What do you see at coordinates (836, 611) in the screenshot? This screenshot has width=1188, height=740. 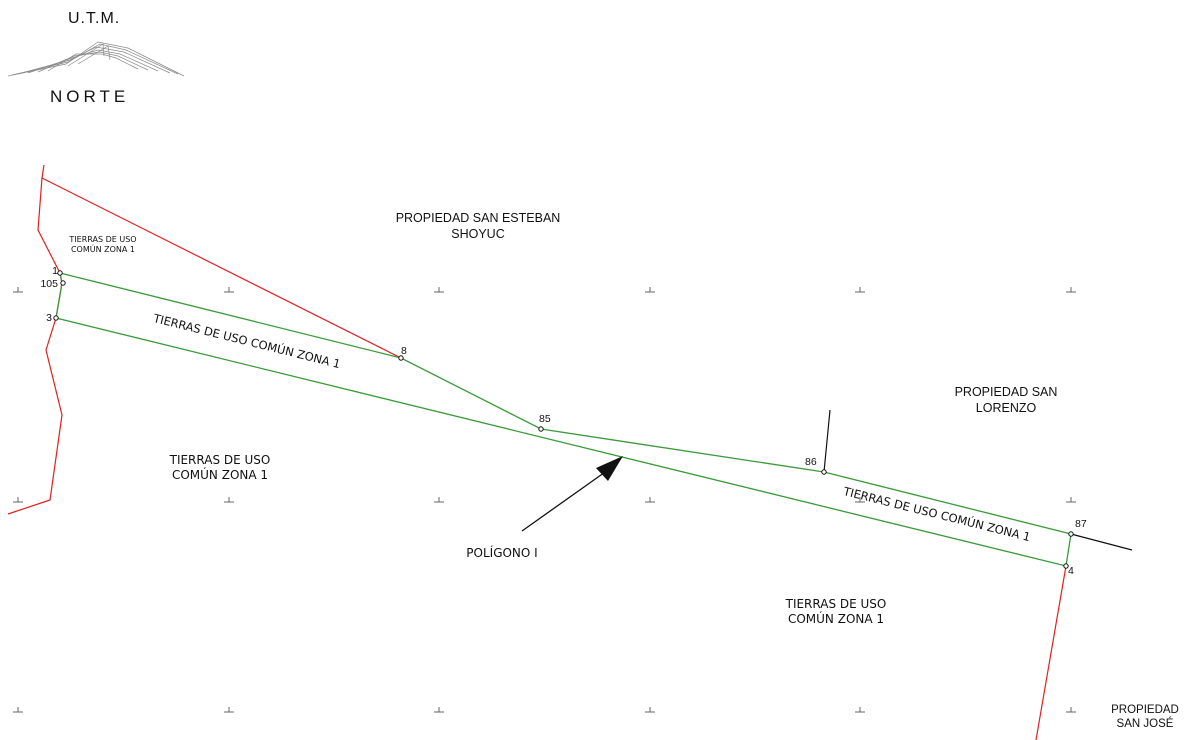 I see `area-uso-comun-bottom: TIERRAS DE USO COMÚN ZONA 1` at bounding box center [836, 611].